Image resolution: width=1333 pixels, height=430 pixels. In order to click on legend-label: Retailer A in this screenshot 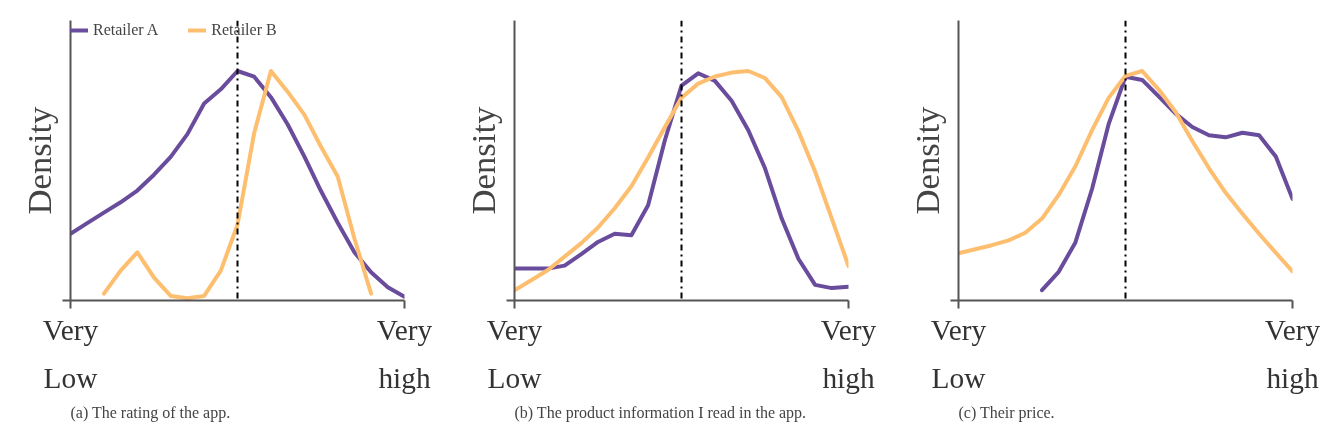, I will do `click(126, 30)`.